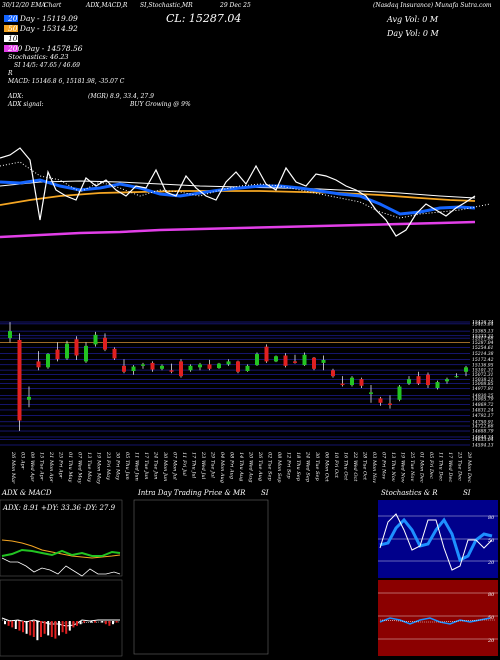  What do you see at coordinates (11, 38) in the screenshot?
I see `ema100-swatch` at bounding box center [11, 38].